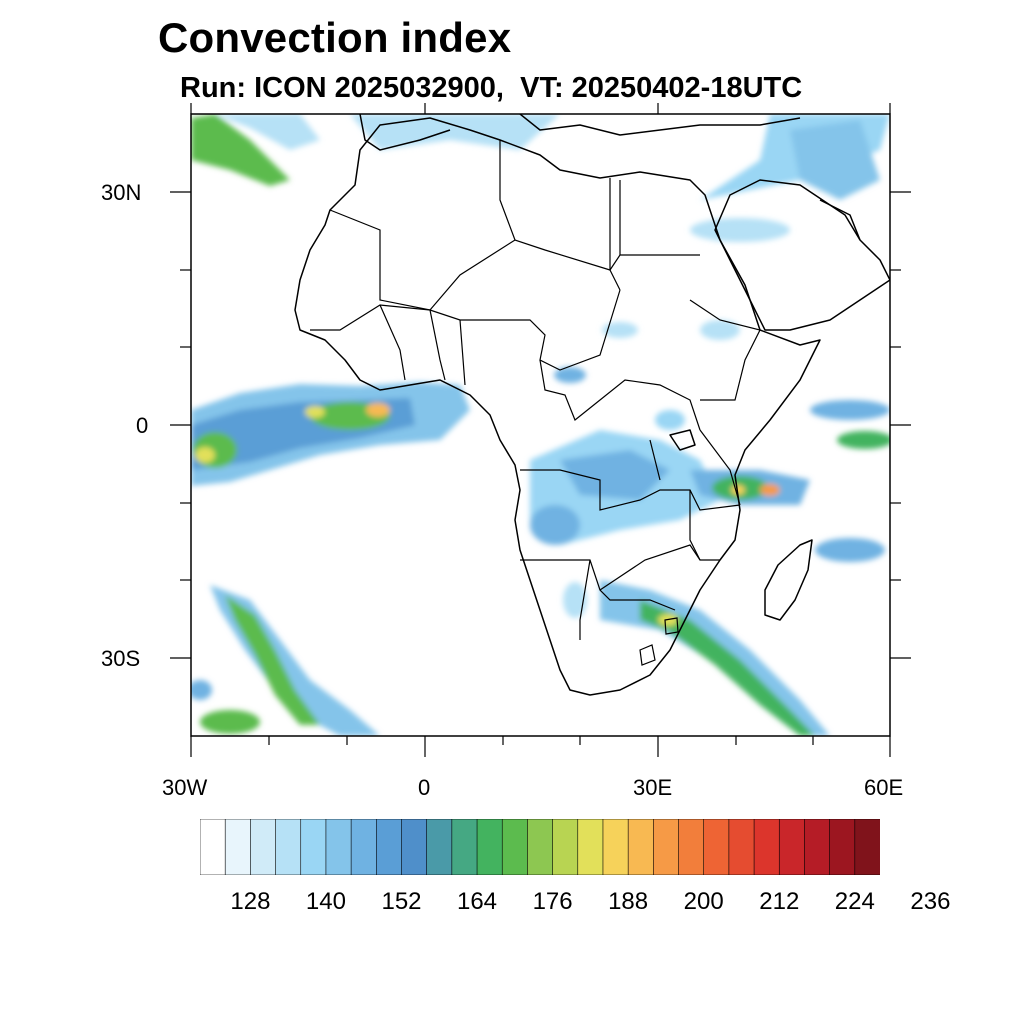  What do you see at coordinates (682, 440) in the screenshot?
I see `lake-victoria` at bounding box center [682, 440].